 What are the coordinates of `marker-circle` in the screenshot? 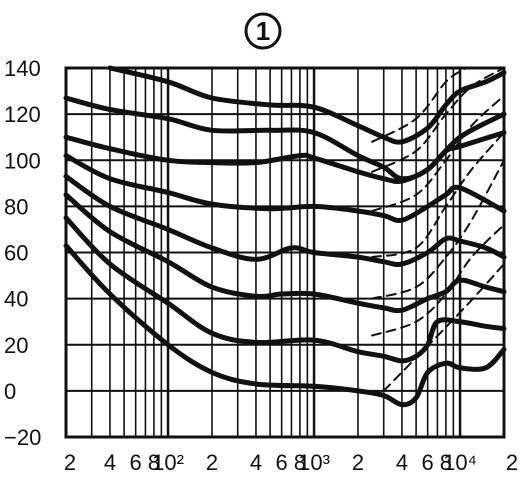 It's located at (263, 31).